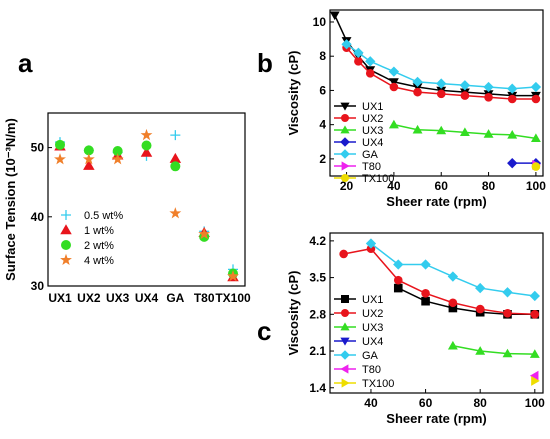 This screenshot has width=550, height=439. I want to click on y-tick-label: 2, so click(322, 159).